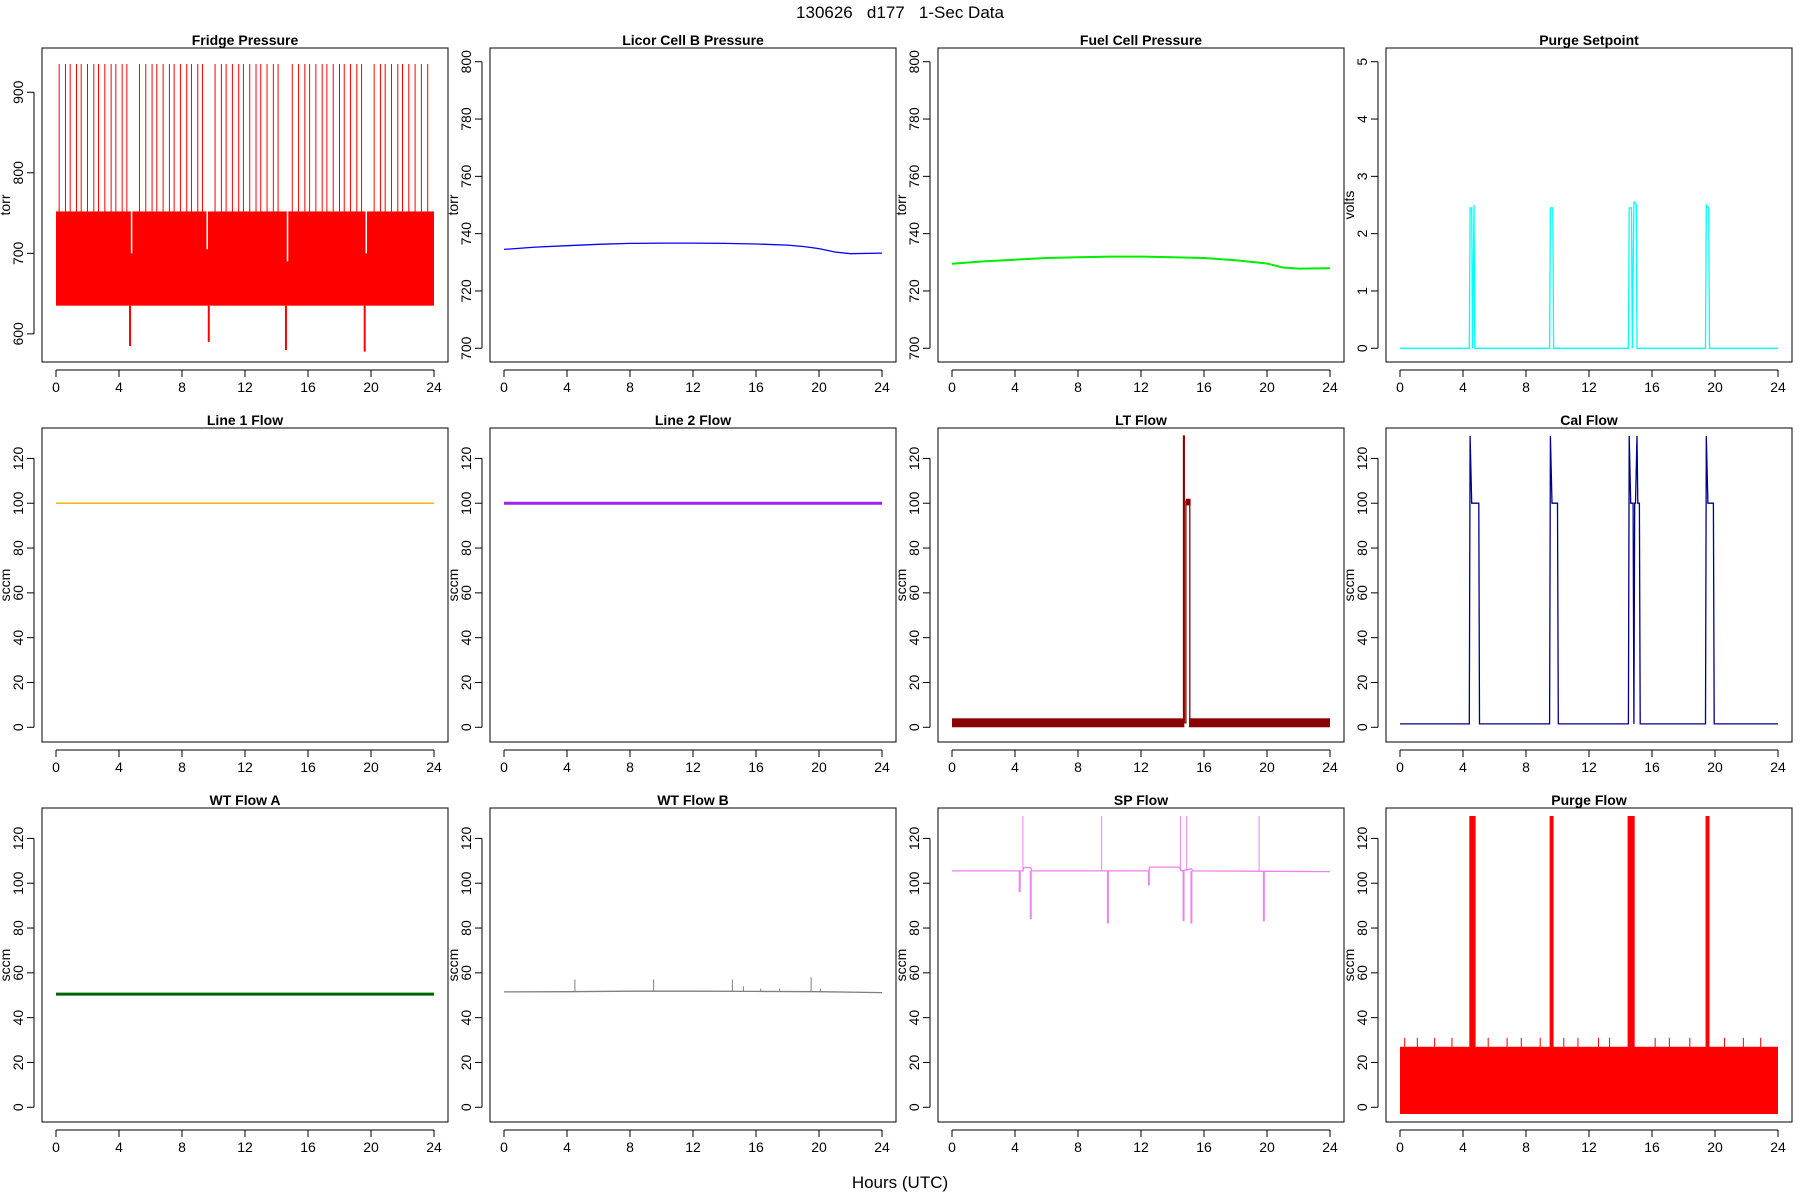  Describe the element at coordinates (918, 589) in the screenshot. I see `y-axis: 0 20 40 60 80 100 120` at that location.